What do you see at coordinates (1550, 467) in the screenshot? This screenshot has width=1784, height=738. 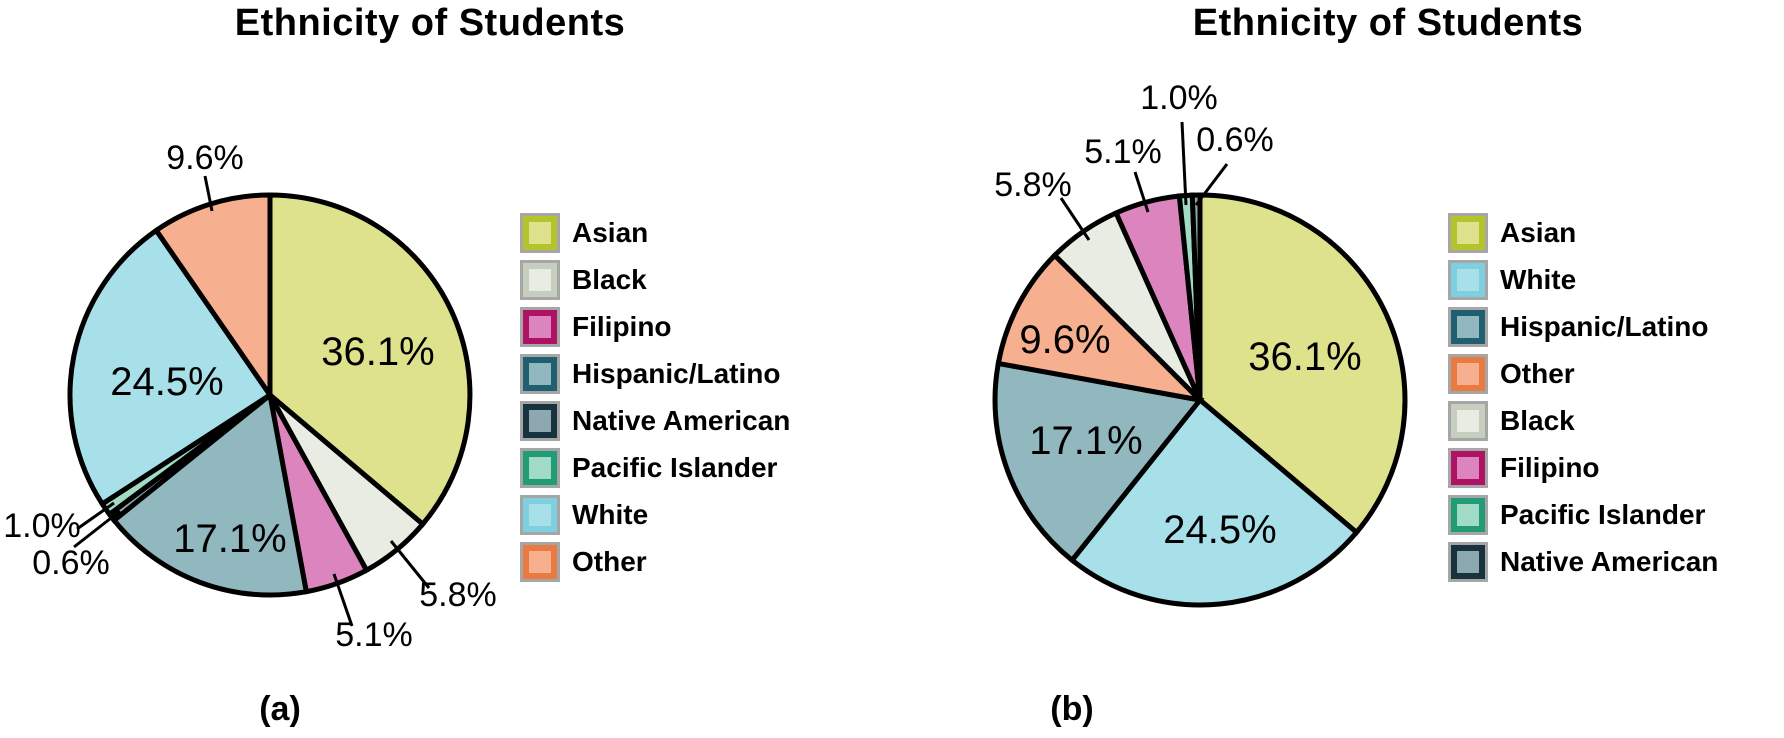 I see `legend-label-filipino: Filipino` at bounding box center [1550, 467].